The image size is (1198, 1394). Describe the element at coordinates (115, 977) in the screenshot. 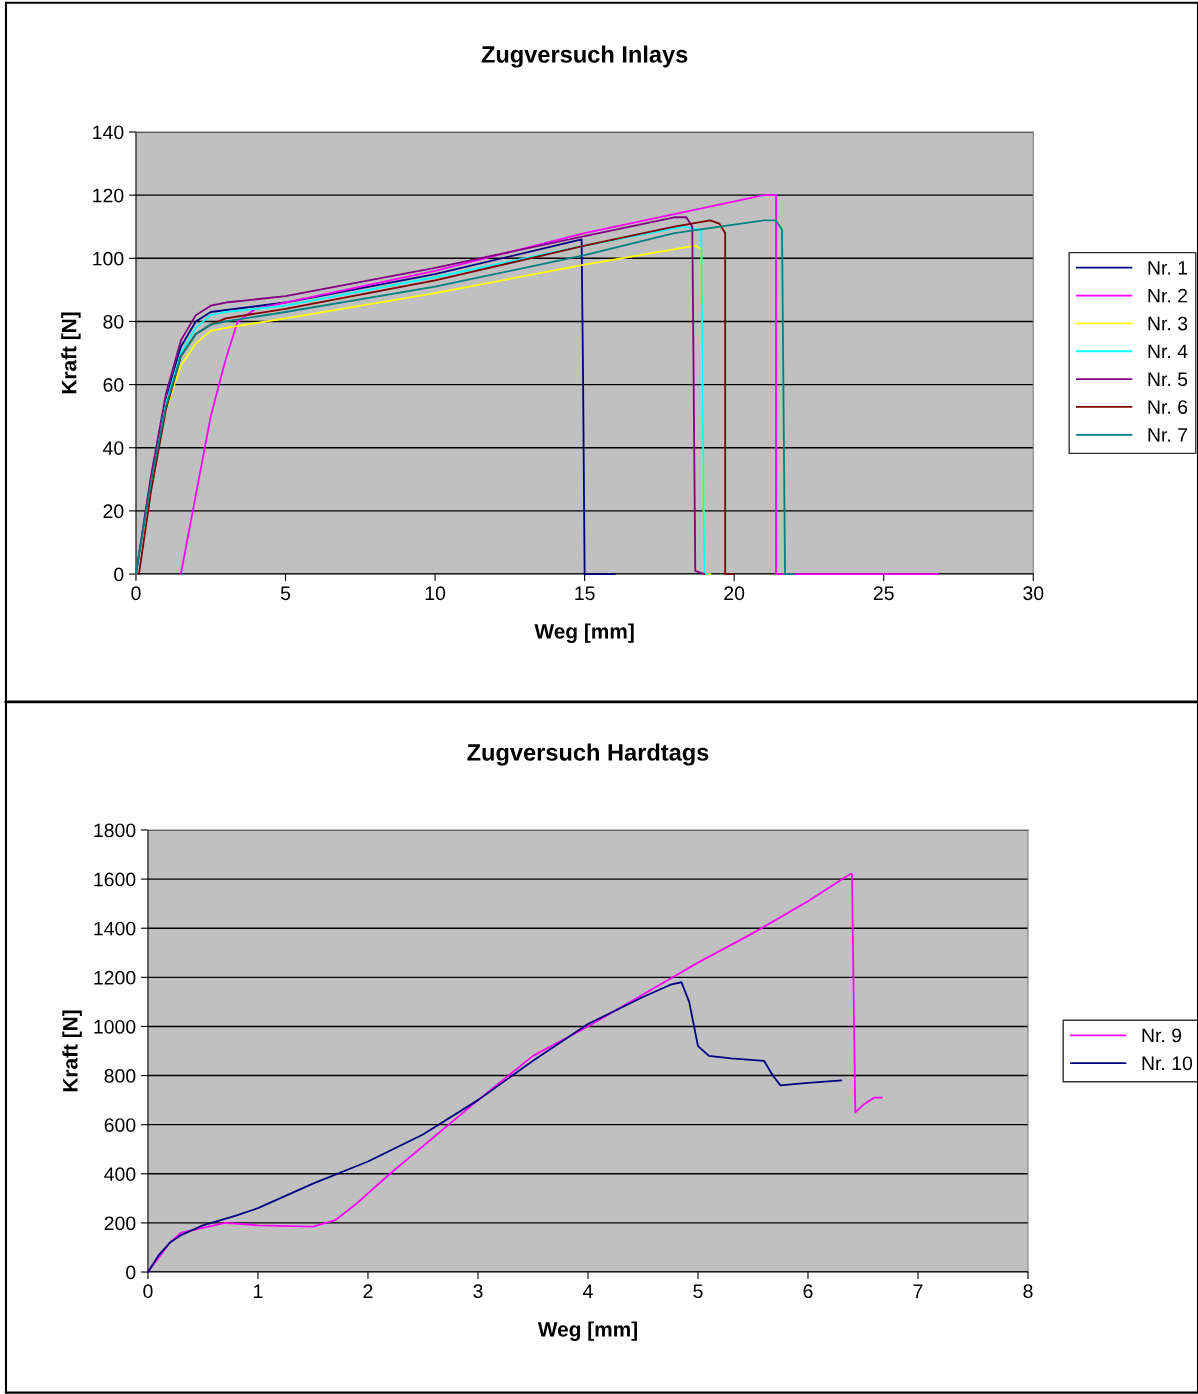

I see `y-tick-label: 1200` at that location.